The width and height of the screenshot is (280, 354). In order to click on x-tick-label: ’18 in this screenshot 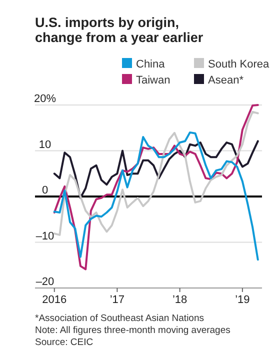, I will do `click(180, 300)`.